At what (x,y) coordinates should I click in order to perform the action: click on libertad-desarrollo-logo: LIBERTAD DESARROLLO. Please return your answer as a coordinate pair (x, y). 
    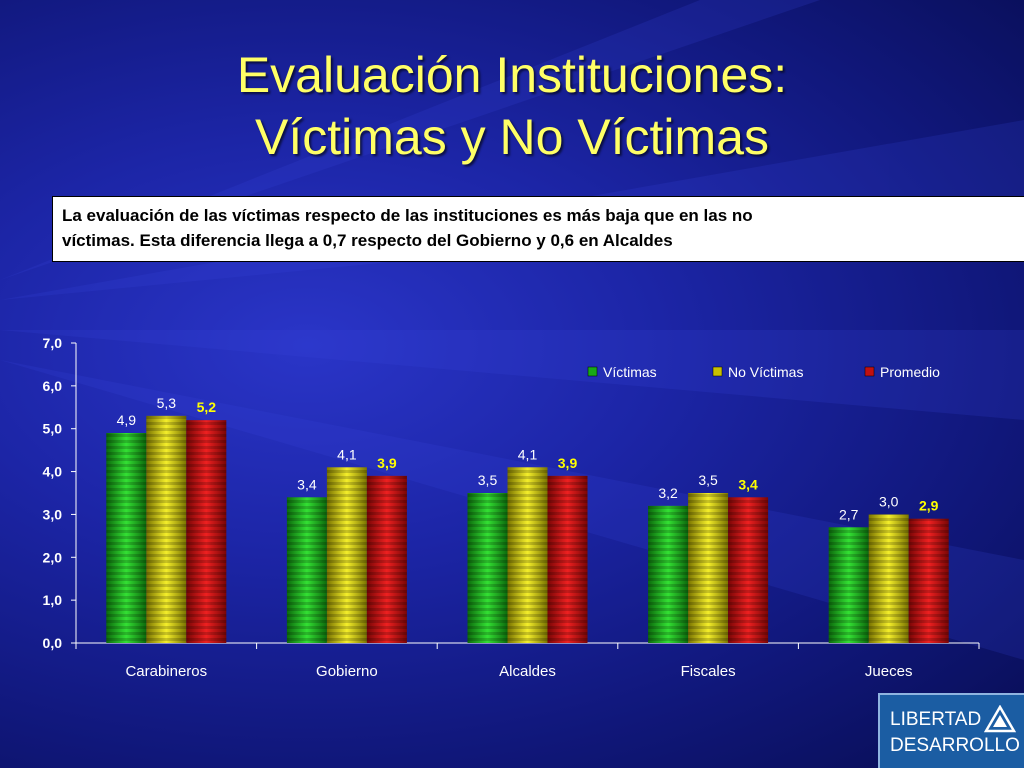
    Looking at the image, I should click on (951, 730).